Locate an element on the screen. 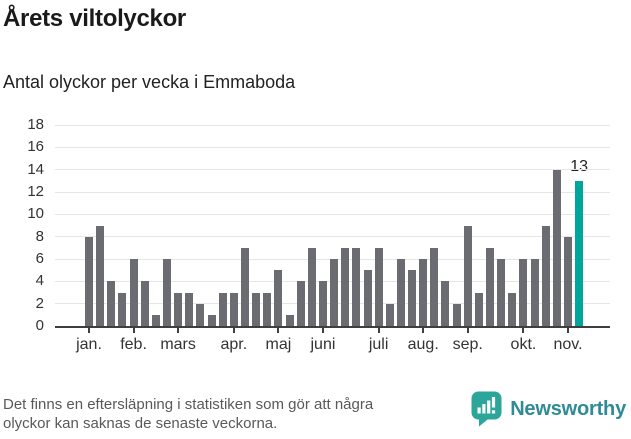  x-label-mars: mars is located at coordinates (178, 344).